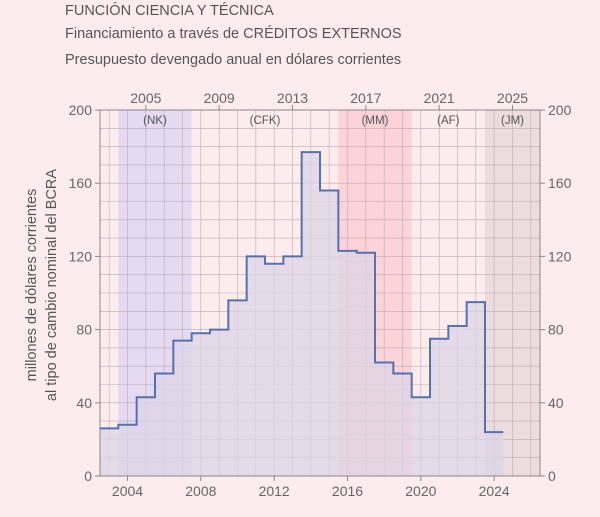  What do you see at coordinates (200, 491) in the screenshot?
I see `x-tick-label-bottom: 2008` at bounding box center [200, 491].